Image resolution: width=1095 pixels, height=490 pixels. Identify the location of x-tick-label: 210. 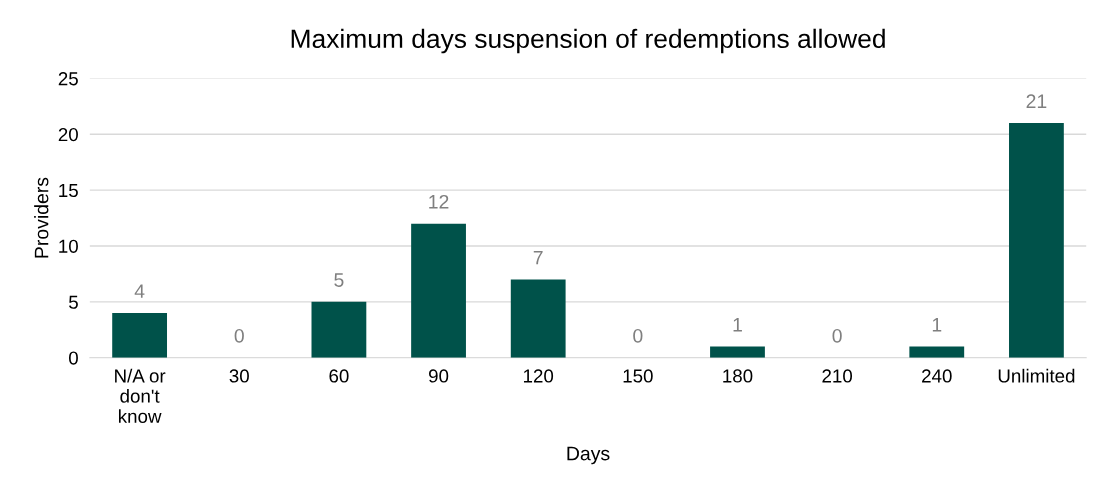
(837, 376).